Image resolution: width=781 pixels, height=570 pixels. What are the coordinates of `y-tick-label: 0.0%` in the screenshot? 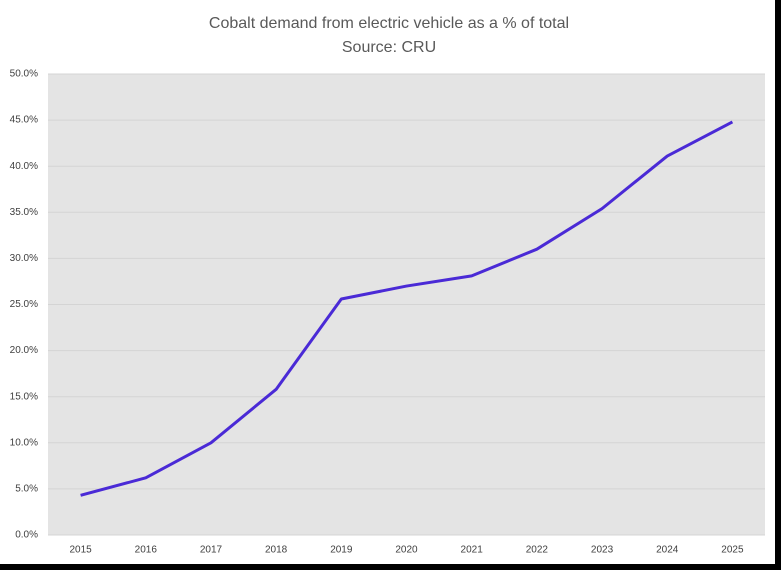 It's located at (26, 535).